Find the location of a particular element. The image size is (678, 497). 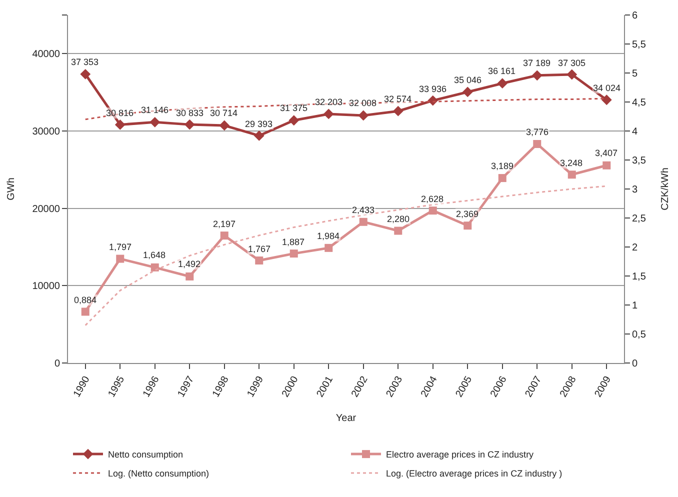

y2-tick-label: 0 is located at coordinates (635, 364).